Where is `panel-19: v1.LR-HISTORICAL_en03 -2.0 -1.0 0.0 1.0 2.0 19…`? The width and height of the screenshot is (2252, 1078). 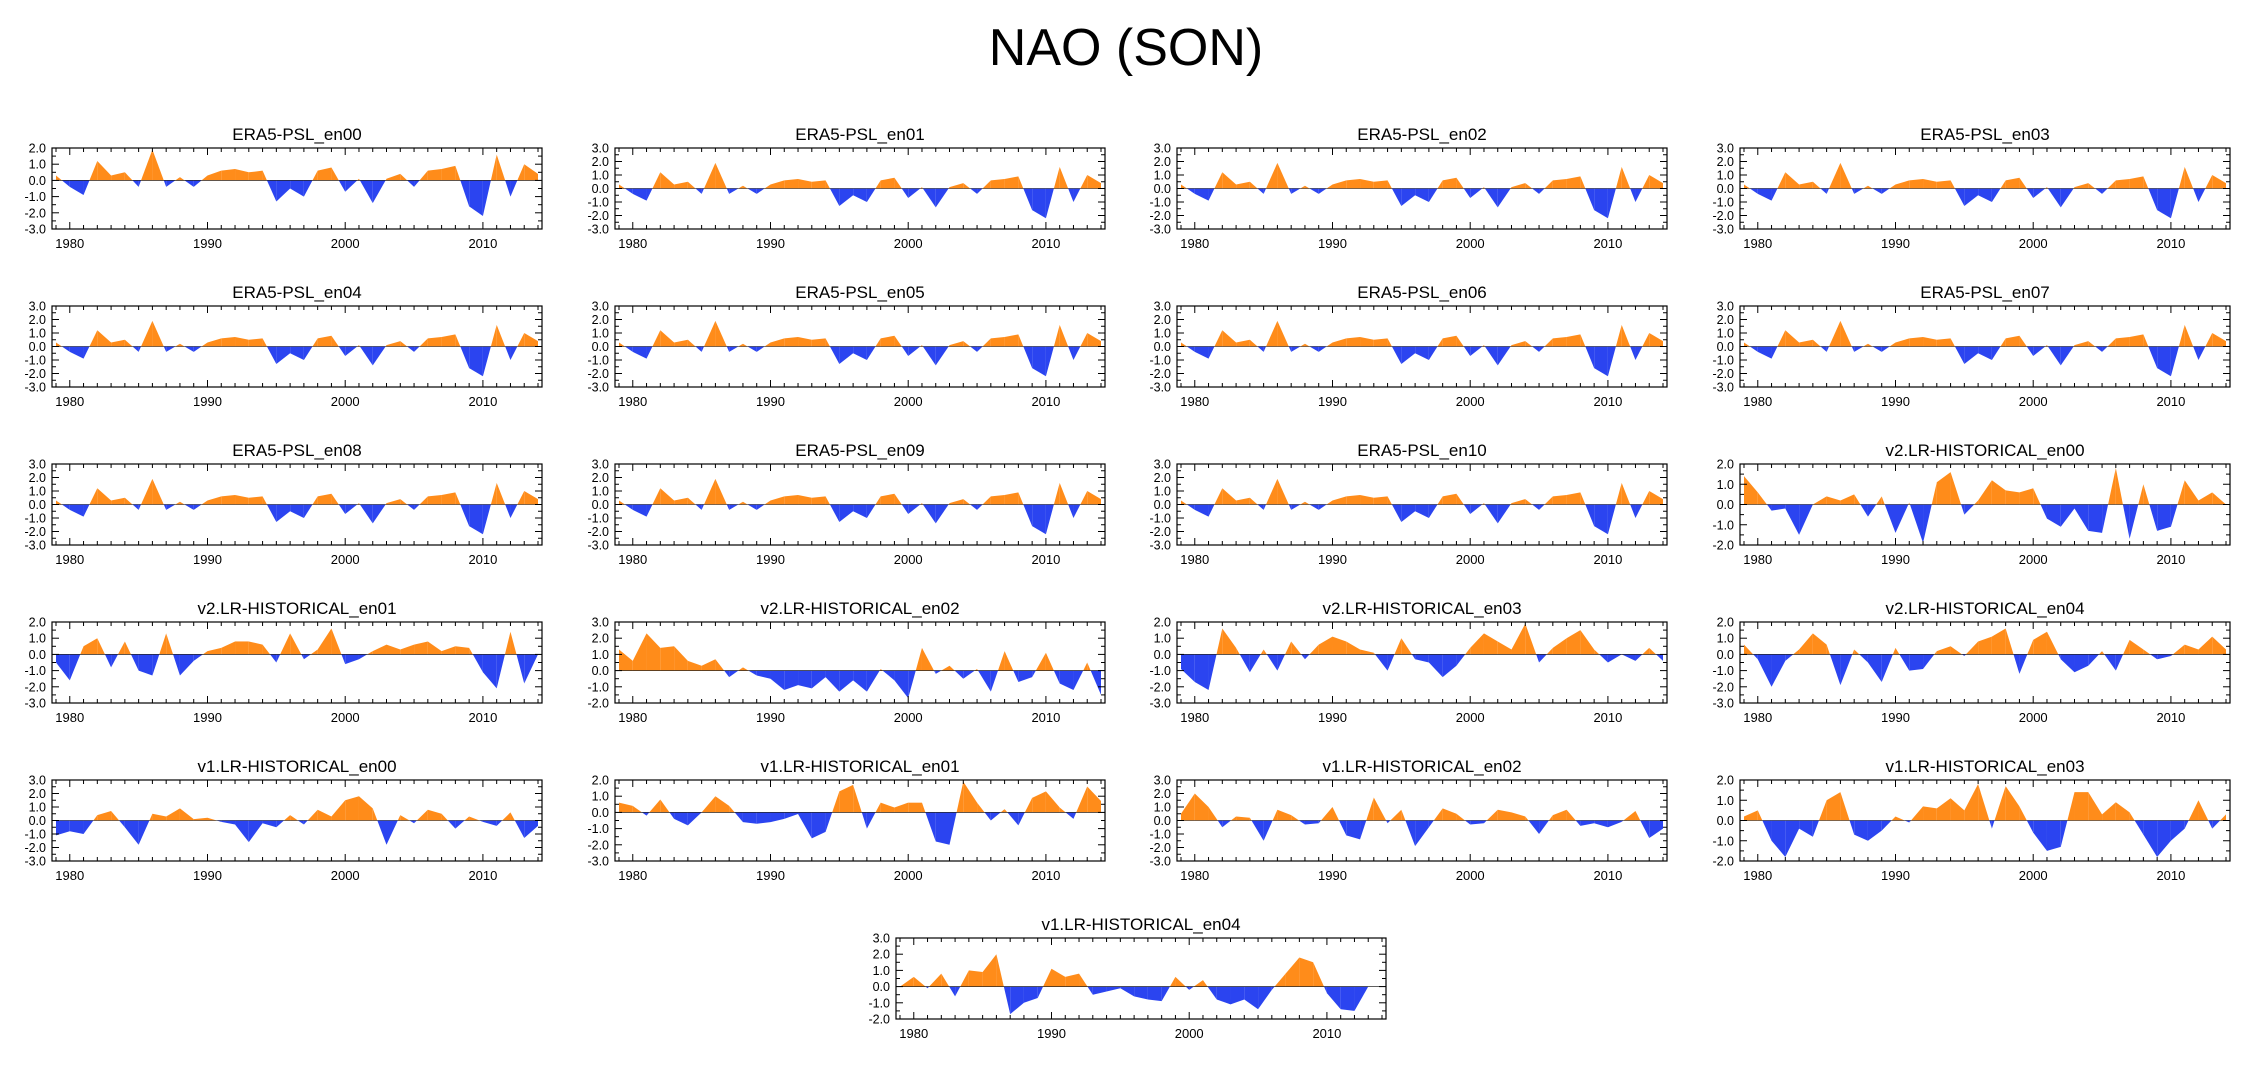 panel-19: v1.LR-HISTORICAL_en03 -2.0 -1.0 0.0 1.0 2.0 19… is located at coordinates (1971, 820).